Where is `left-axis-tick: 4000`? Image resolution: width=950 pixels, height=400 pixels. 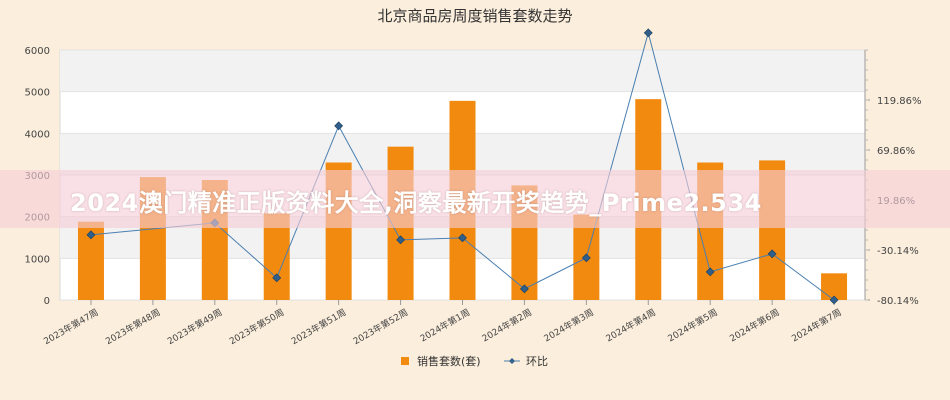 left-axis-tick: 4000 is located at coordinates (37, 134).